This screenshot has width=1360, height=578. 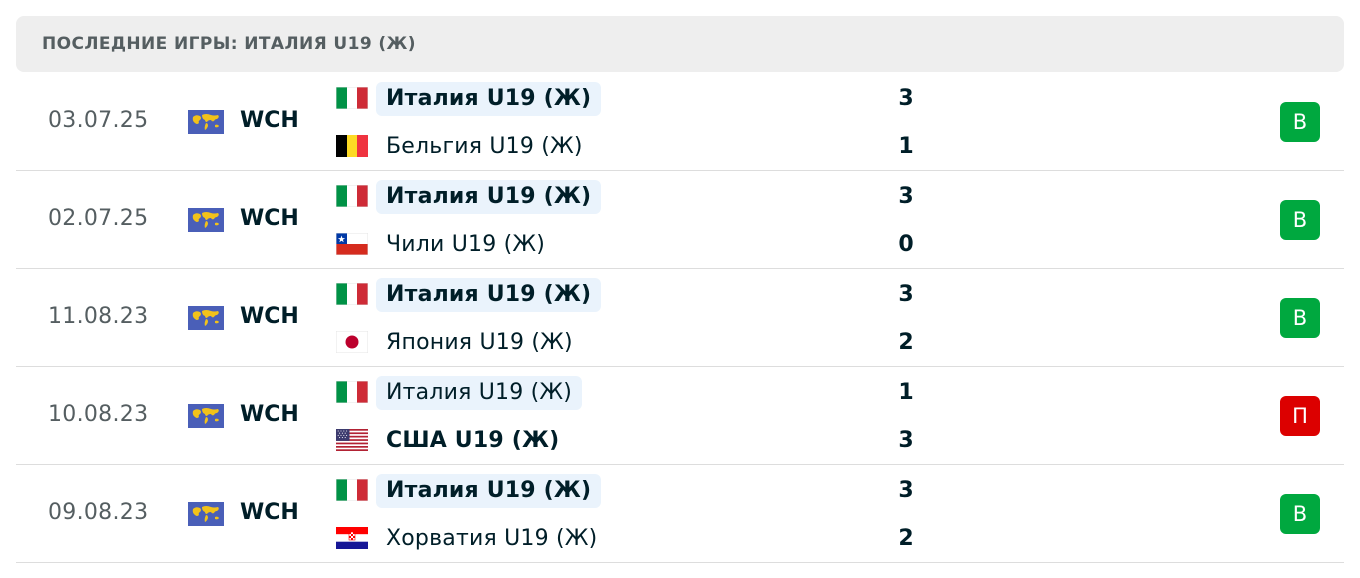 What do you see at coordinates (352, 342) in the screenshot?
I see `japan-flag-icon` at bounding box center [352, 342].